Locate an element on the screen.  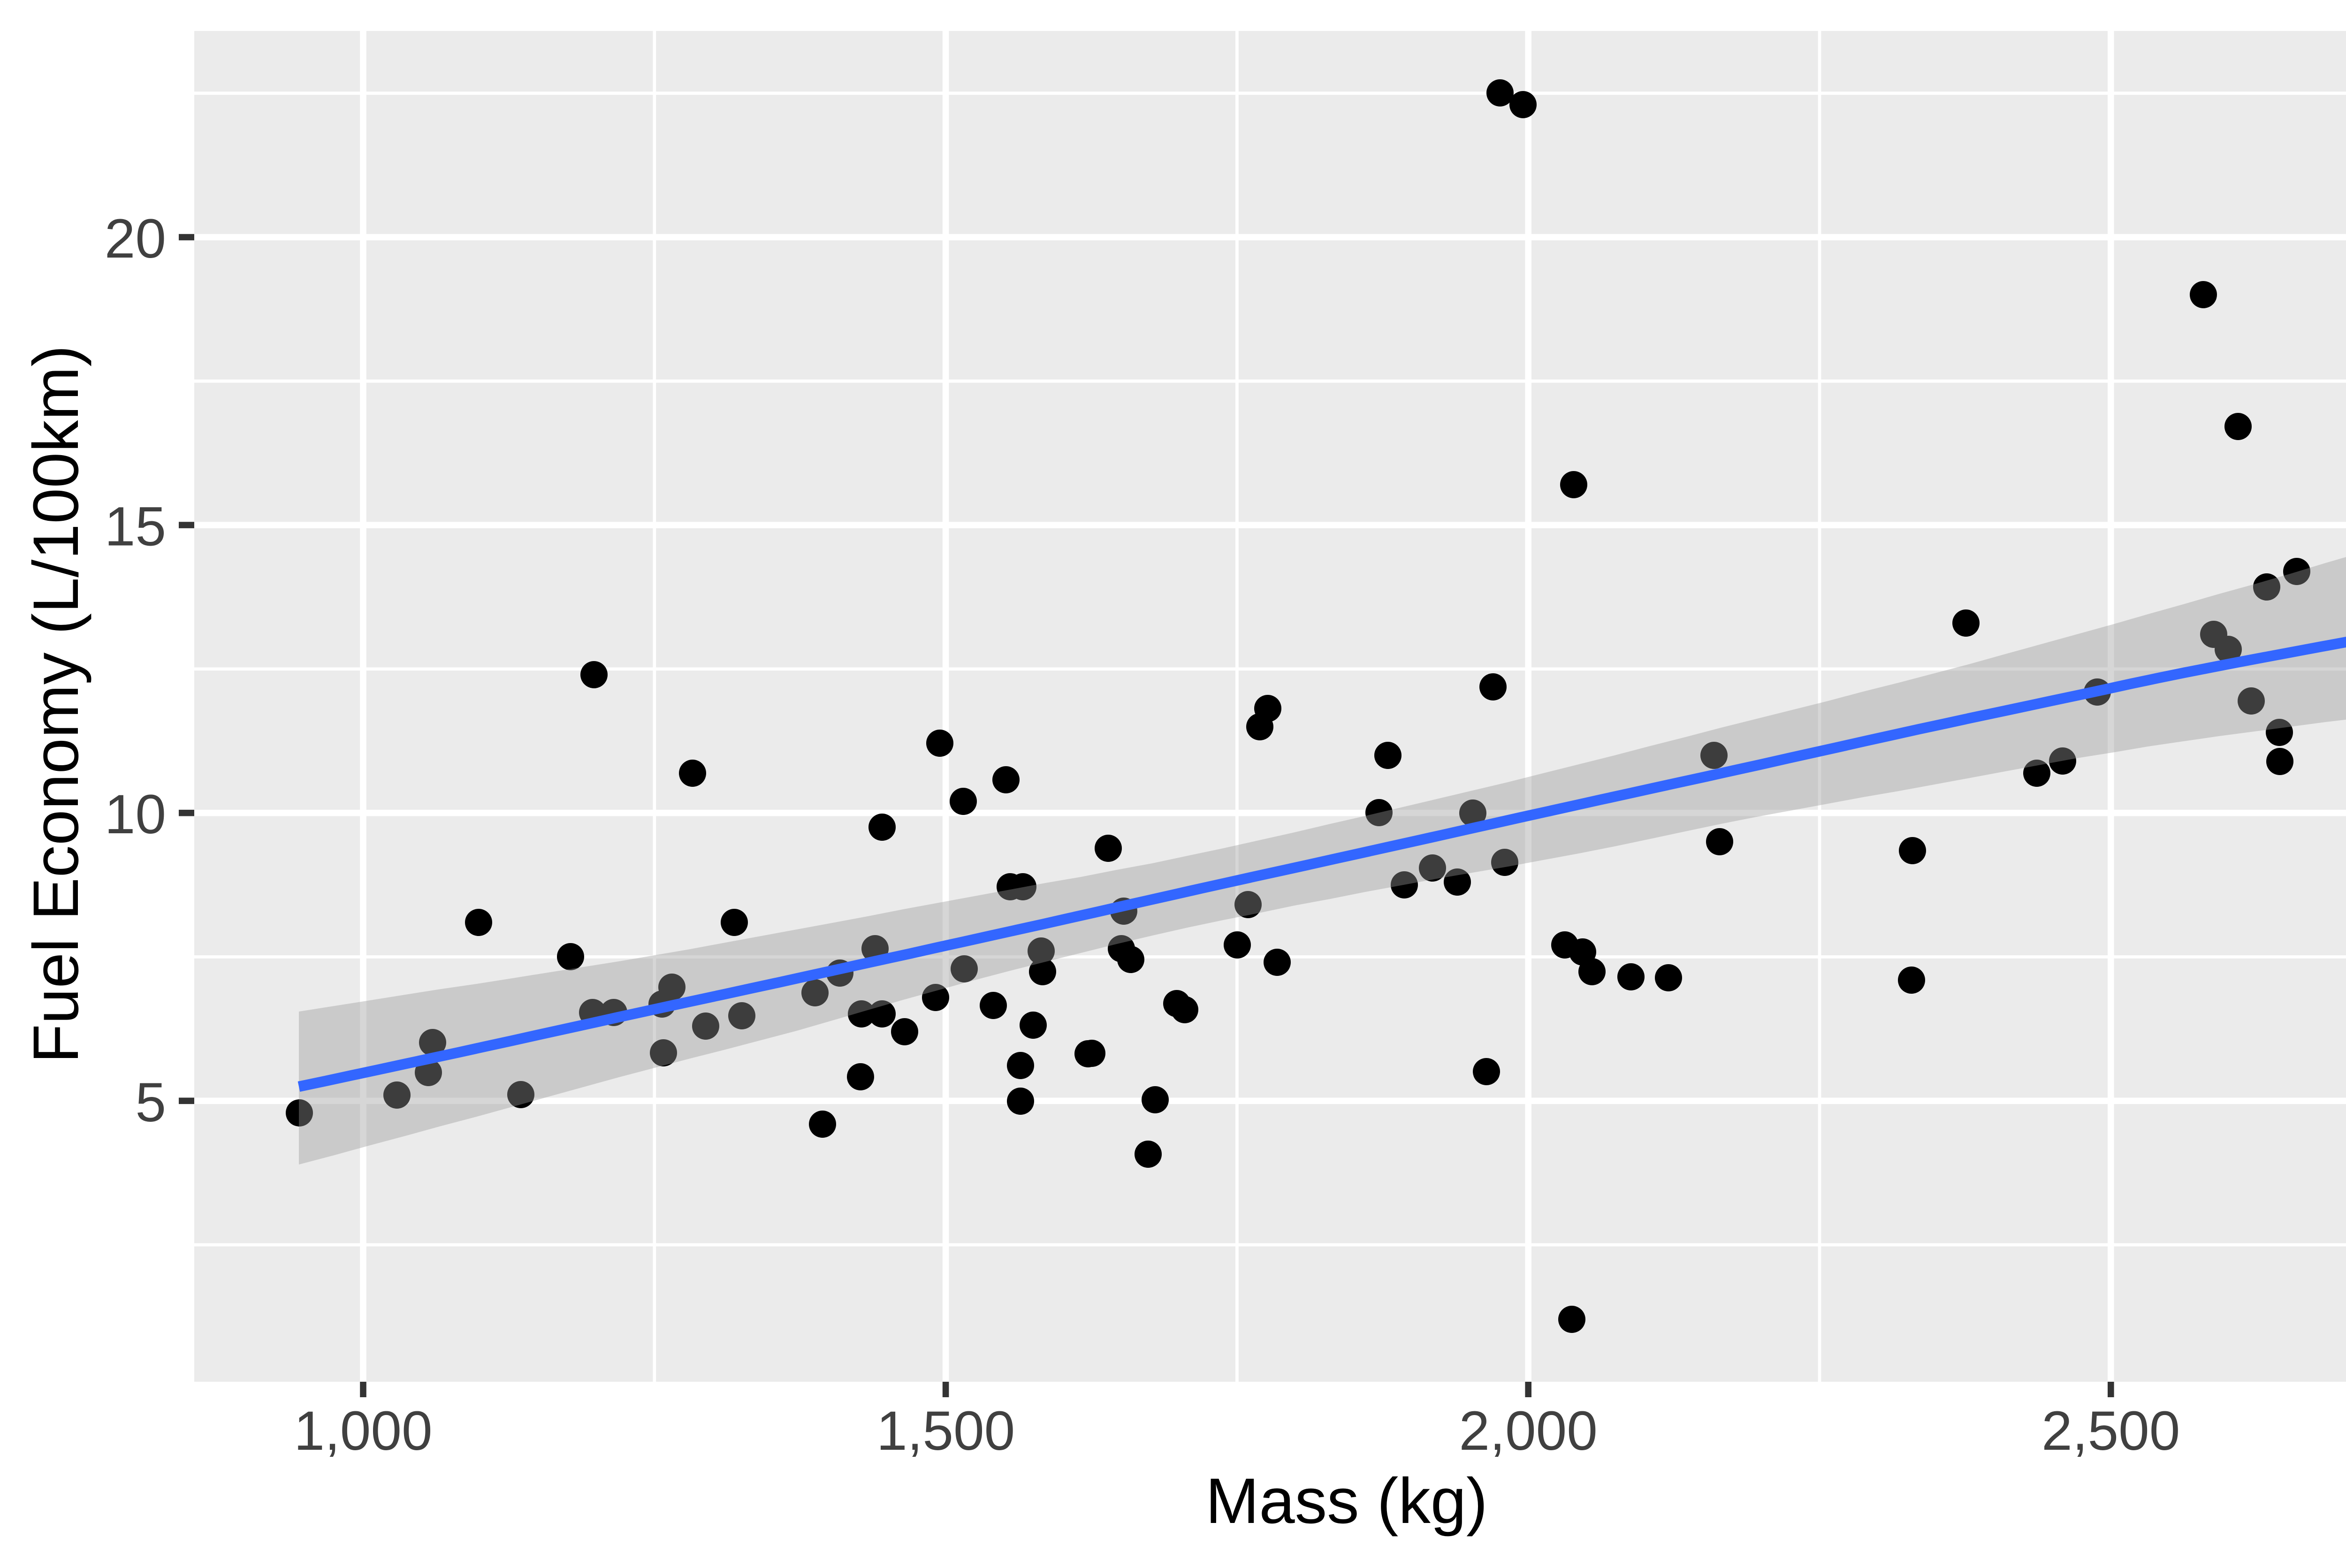
svg-text: Fuel Economy (L/100km) is located at coordinates (56, 704).